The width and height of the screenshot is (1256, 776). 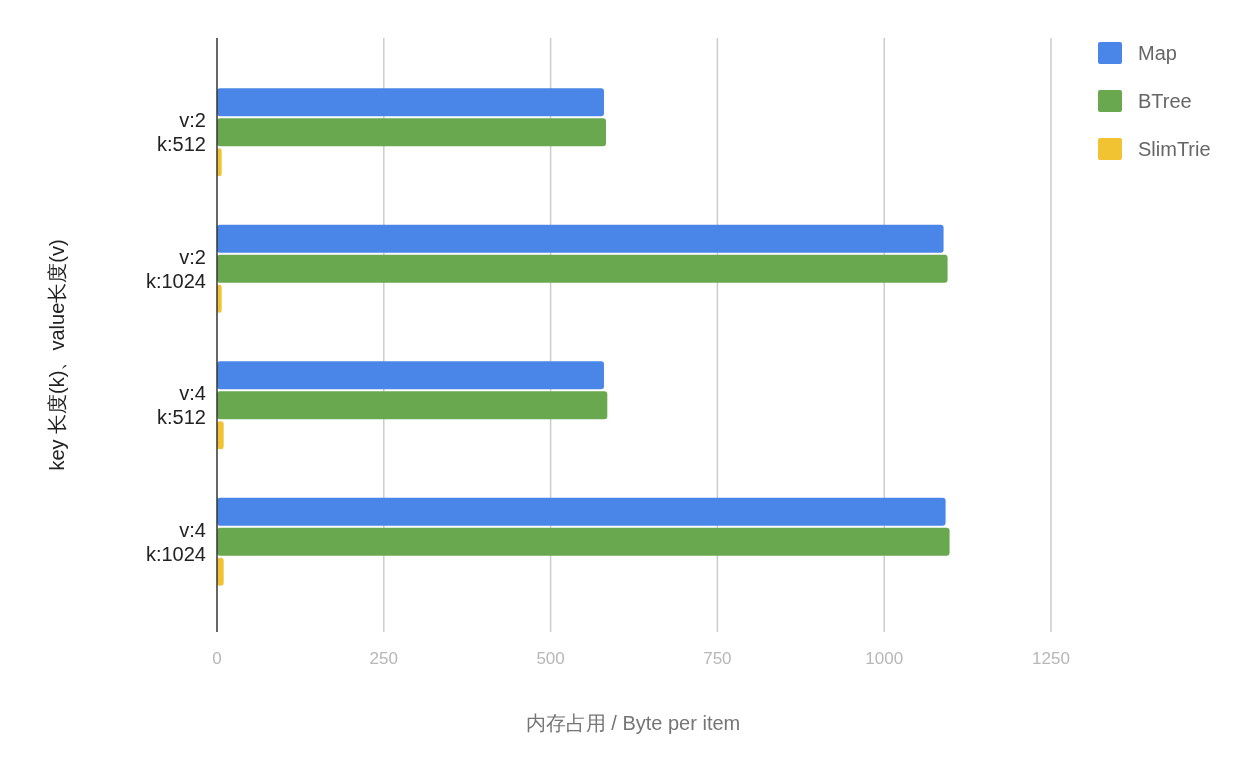 I want to click on x-tick-label: 1250, so click(x=1051, y=658).